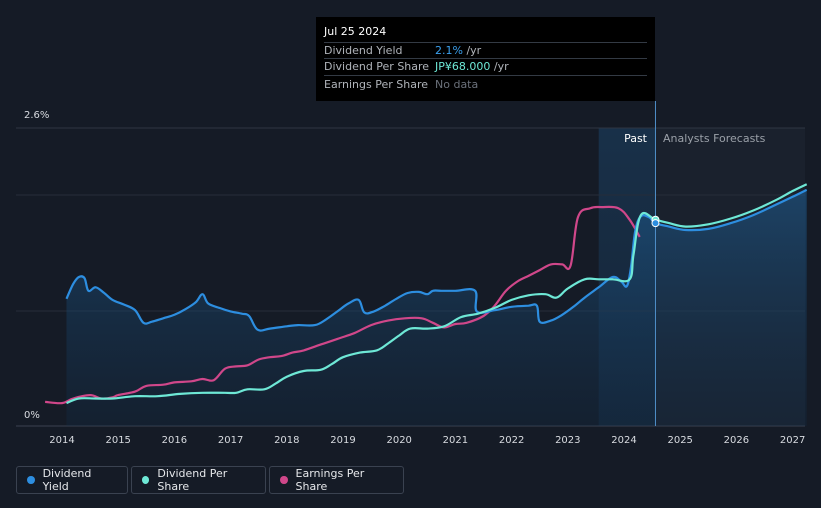 The width and height of the screenshot is (821, 508). I want to click on legend-label: Dividend Per Share, so click(192, 480).